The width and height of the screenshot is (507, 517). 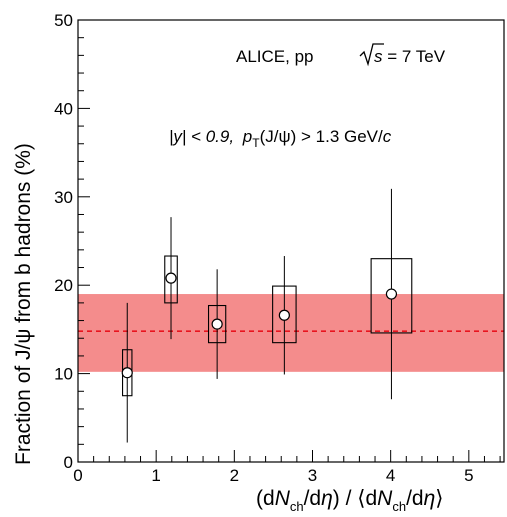 I want to click on annotation-energy: s = 7 TeV, so click(x=402, y=55).